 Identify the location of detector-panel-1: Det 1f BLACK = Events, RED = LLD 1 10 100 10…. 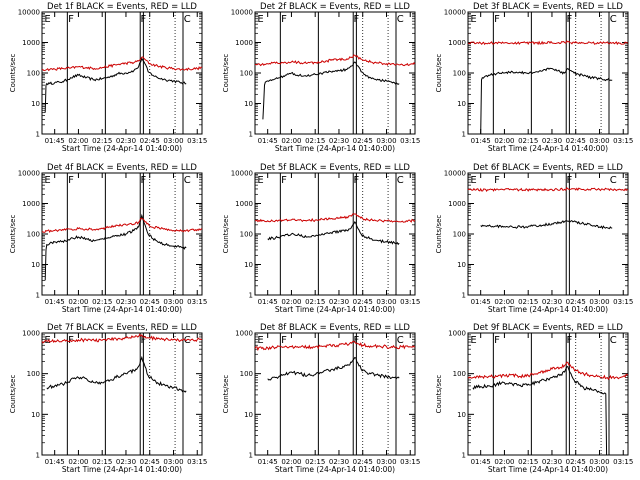
(108, 77).